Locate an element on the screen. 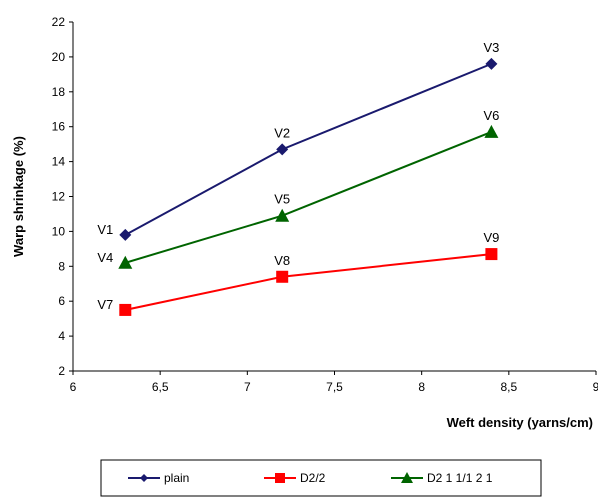  x-axis-title: Weft density (yarns/cm) is located at coordinates (520, 422).